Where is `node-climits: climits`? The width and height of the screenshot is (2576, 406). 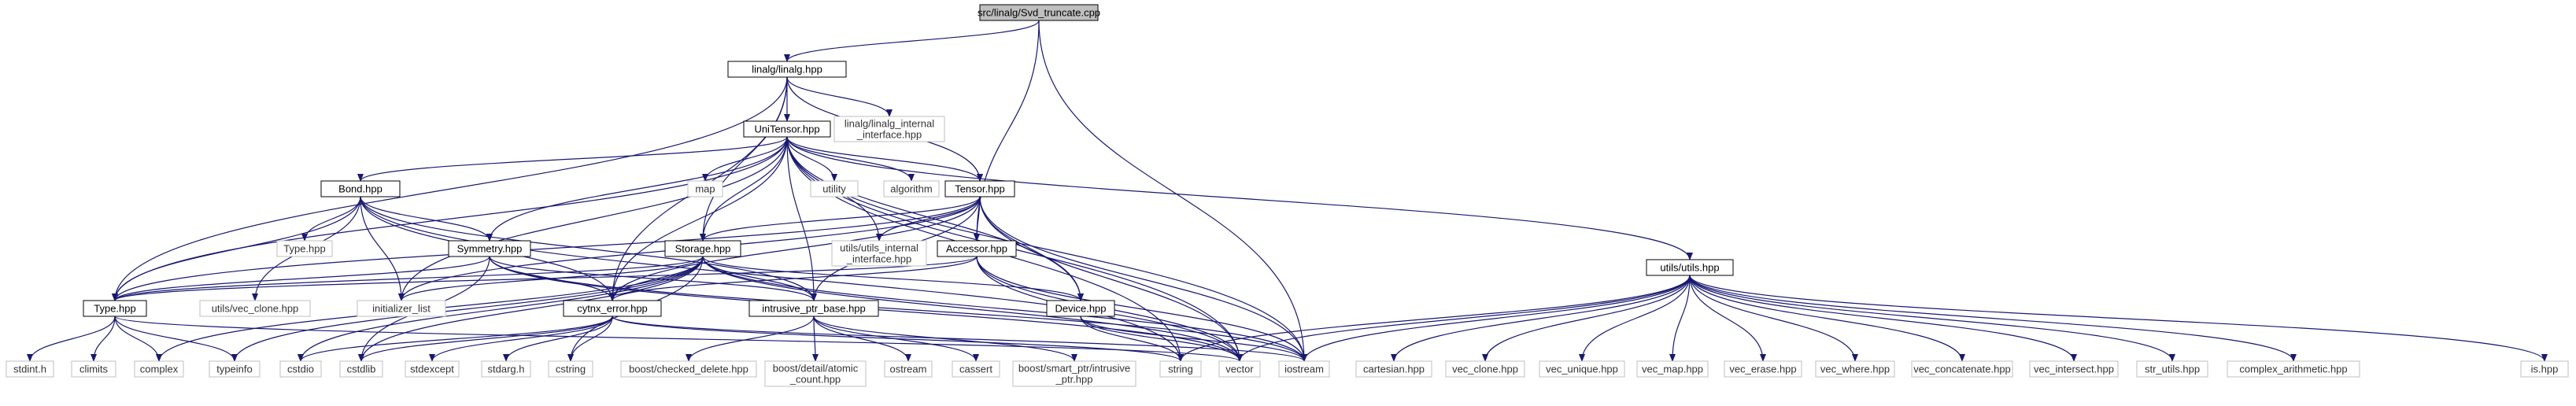 node-climits: climits is located at coordinates (93, 369).